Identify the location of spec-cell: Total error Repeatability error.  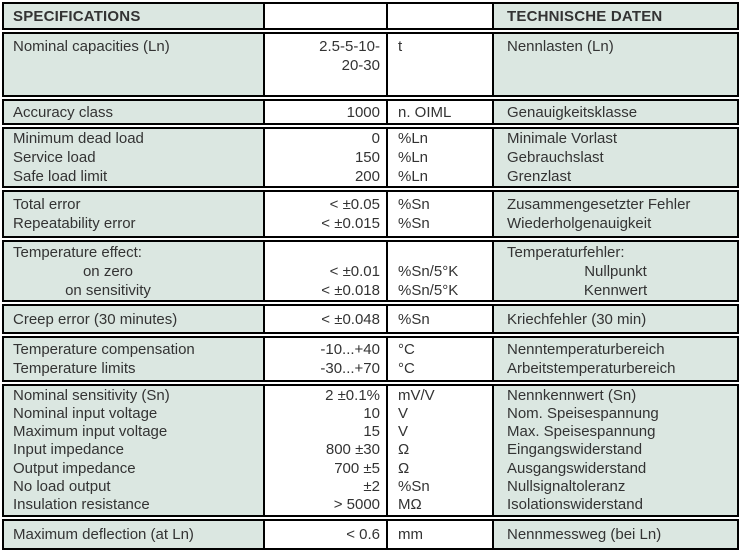
(134, 214).